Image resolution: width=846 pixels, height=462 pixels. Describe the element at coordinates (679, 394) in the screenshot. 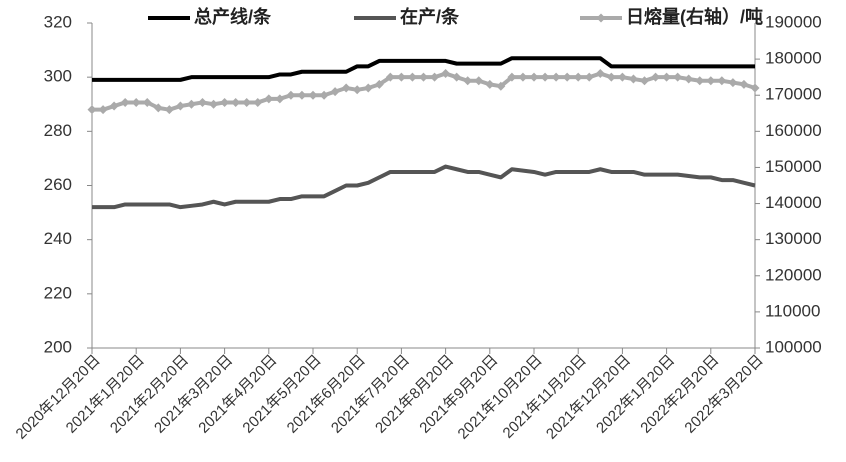

I see `x-tick-label: 2022年2月20日` at that location.